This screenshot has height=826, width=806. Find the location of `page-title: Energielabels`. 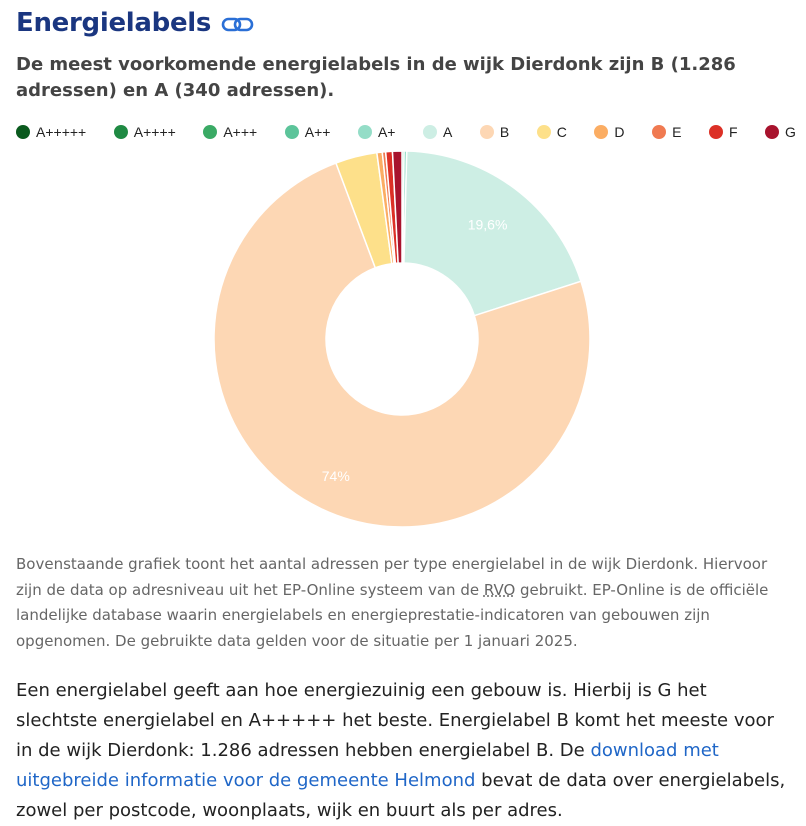

page-title: Energielabels is located at coordinates (114, 23).